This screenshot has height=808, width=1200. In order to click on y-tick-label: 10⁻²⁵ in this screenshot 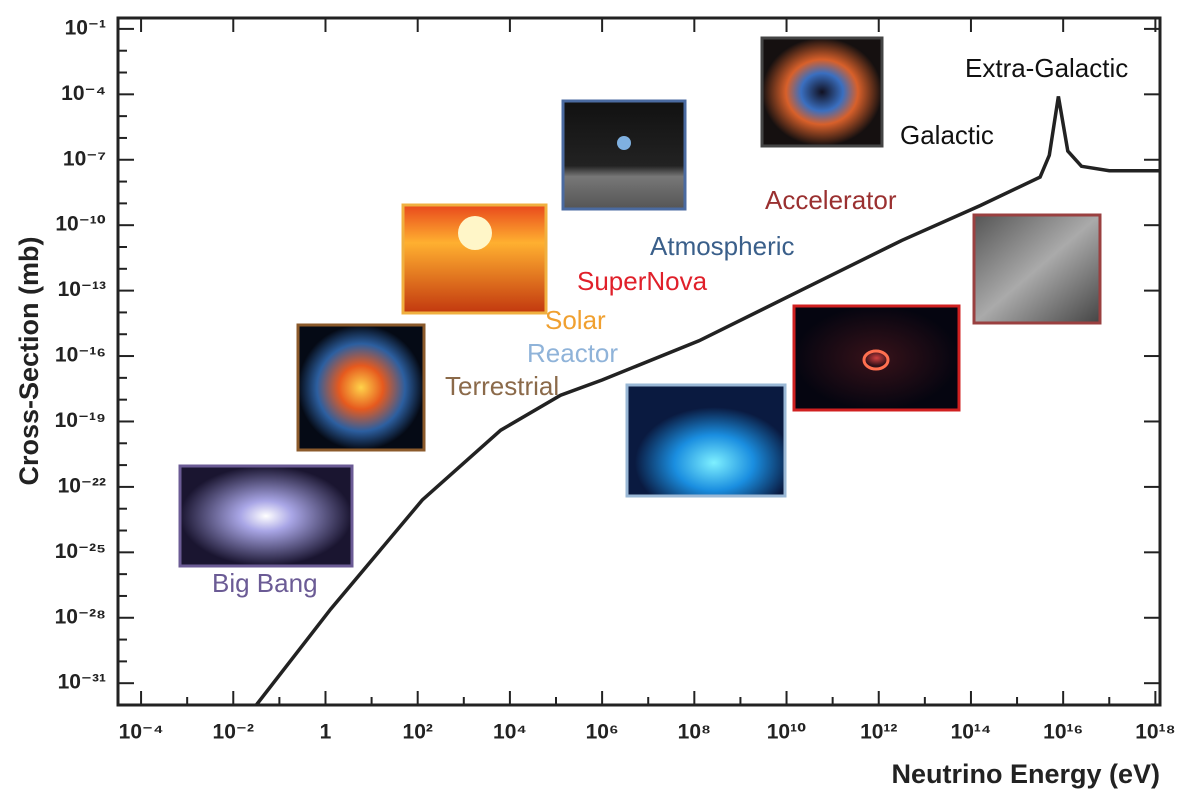, I will do `click(80, 551)`.